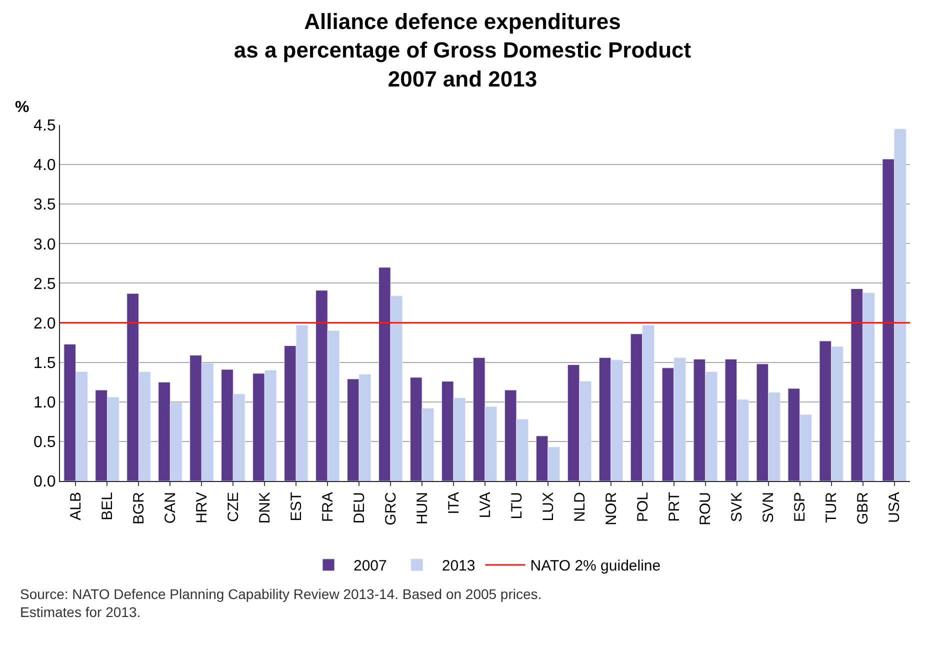 This screenshot has height=646, width=925. What do you see at coordinates (45, 323) in the screenshot?
I see `y-tick-label: 2.0` at bounding box center [45, 323].